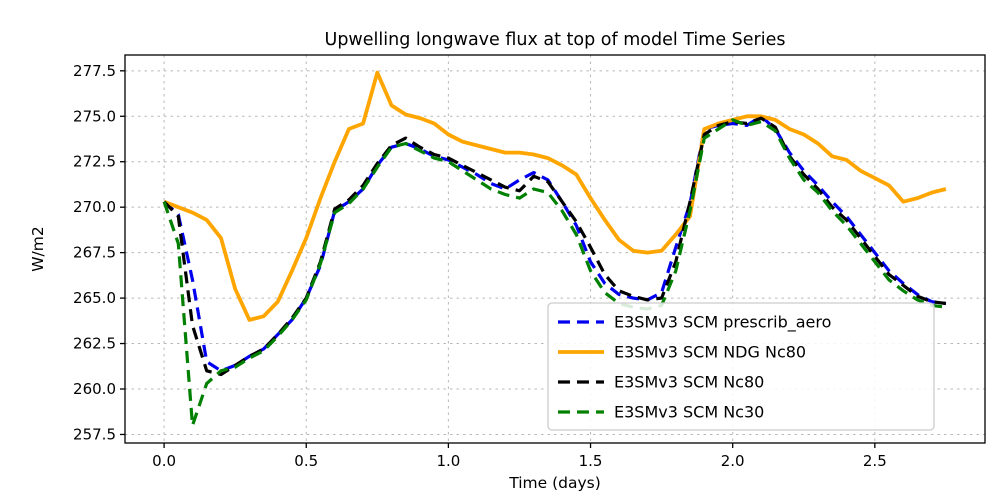 The width and height of the screenshot is (1000, 500). Describe the element at coordinates (555, 483) in the screenshot. I see `x-axis-label: Time (days)` at that location.